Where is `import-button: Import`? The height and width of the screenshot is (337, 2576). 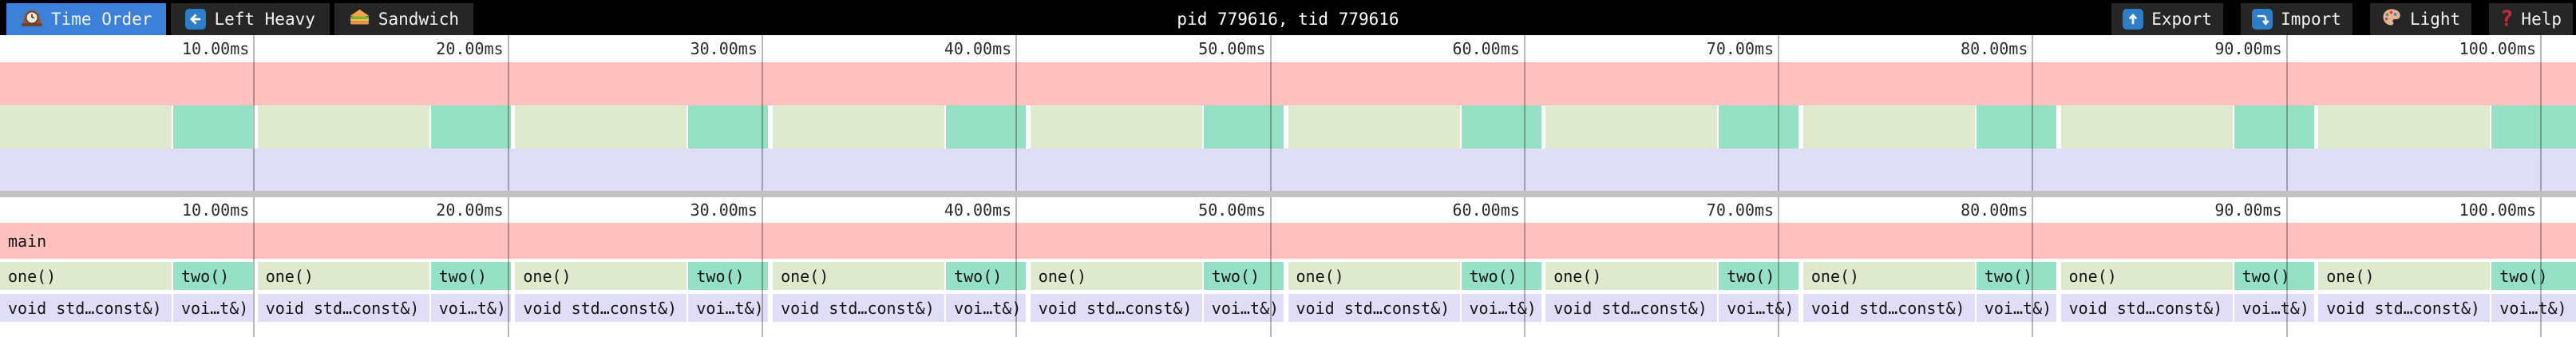 import-button: Import is located at coordinates (2297, 19).